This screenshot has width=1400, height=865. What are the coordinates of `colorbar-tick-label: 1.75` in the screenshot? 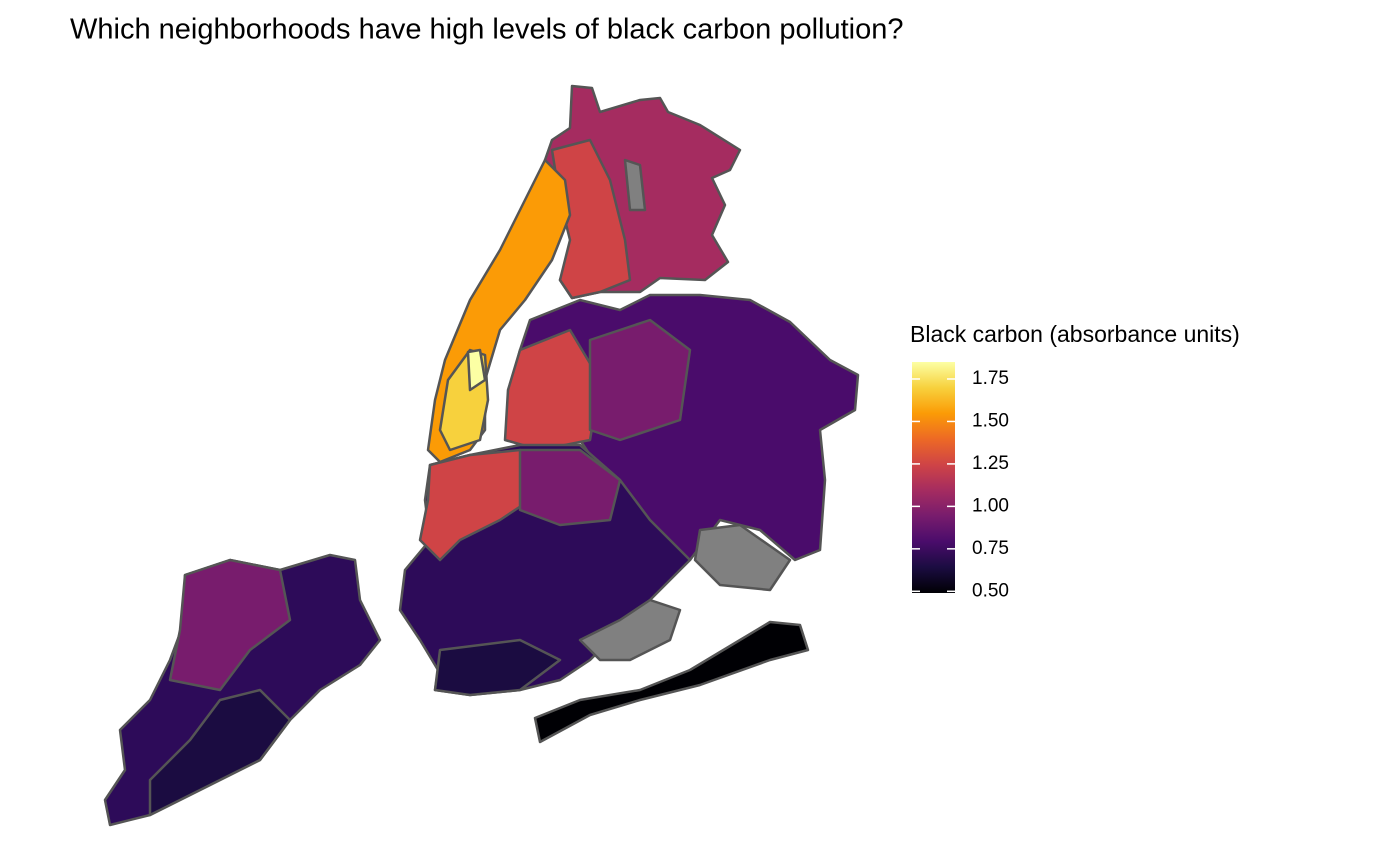 It's located at (990, 378).